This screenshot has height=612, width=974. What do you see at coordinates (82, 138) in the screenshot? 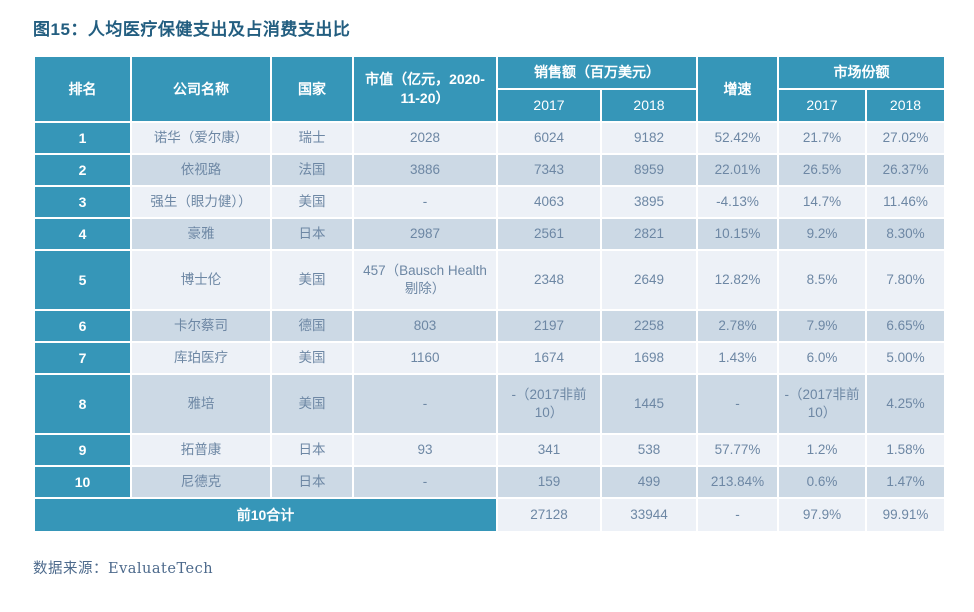
I see `rank-cell: 1` at bounding box center [82, 138].